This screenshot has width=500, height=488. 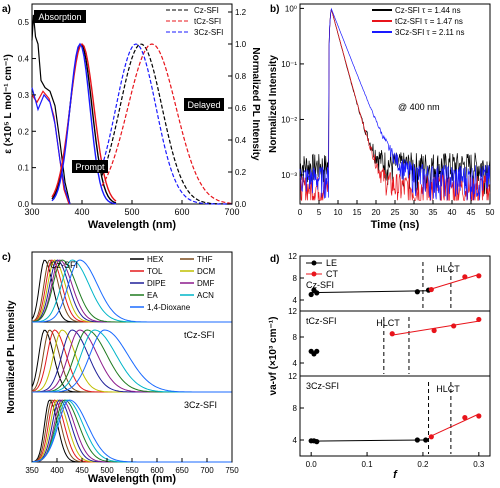 What do you see at coordinates (395, 212) in the screenshot?
I see `b-xtick-label-5: 25` at bounding box center [395, 212].